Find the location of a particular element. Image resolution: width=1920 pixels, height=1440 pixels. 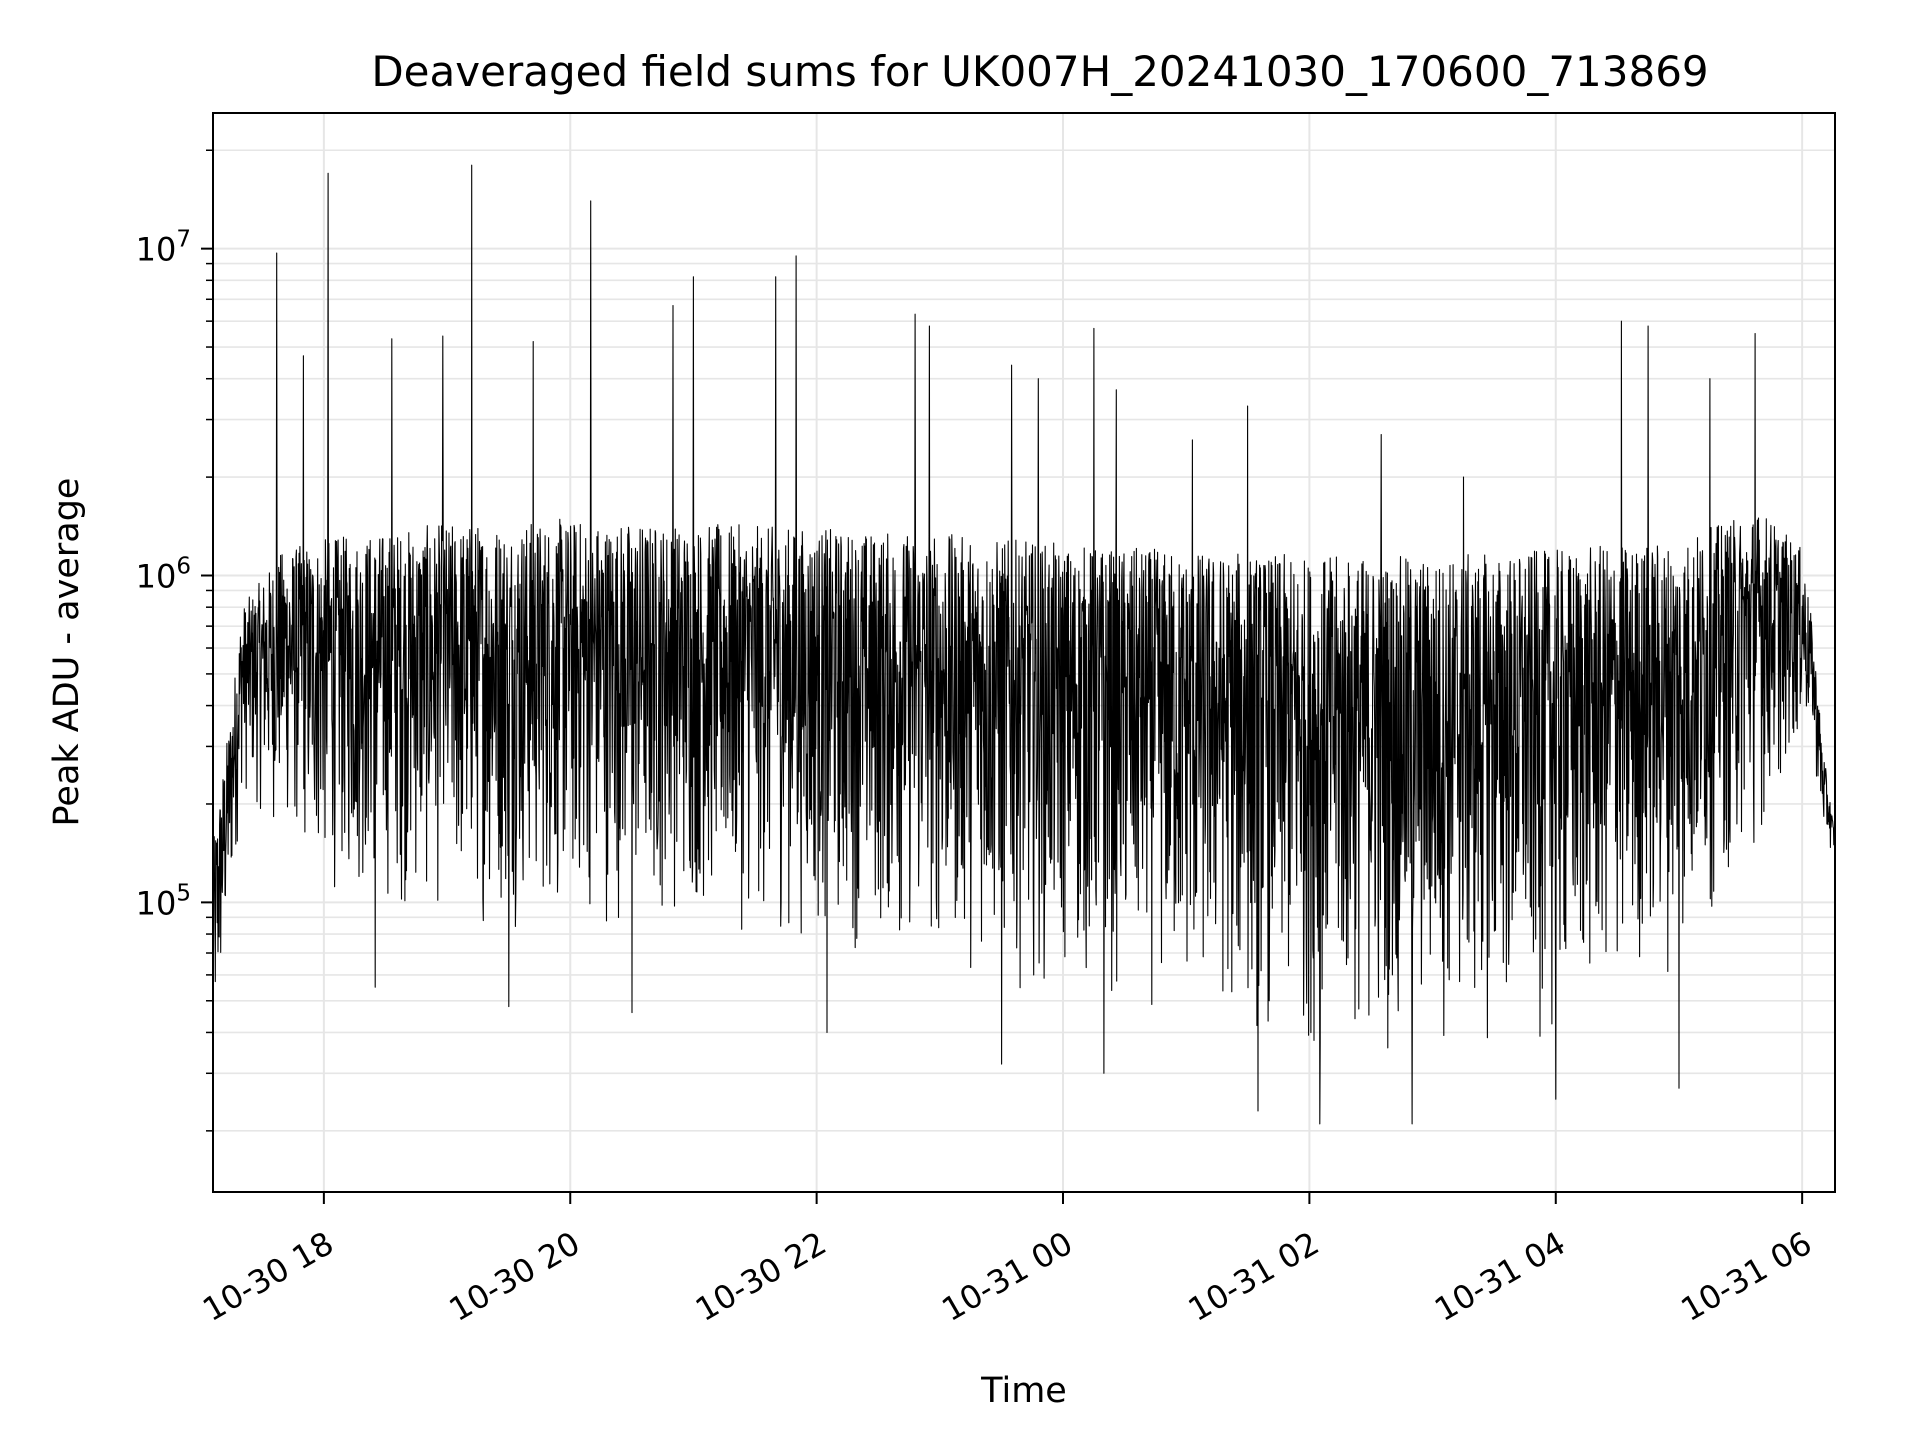

y-tick-label: 10⁶ is located at coordinates (163, 575).